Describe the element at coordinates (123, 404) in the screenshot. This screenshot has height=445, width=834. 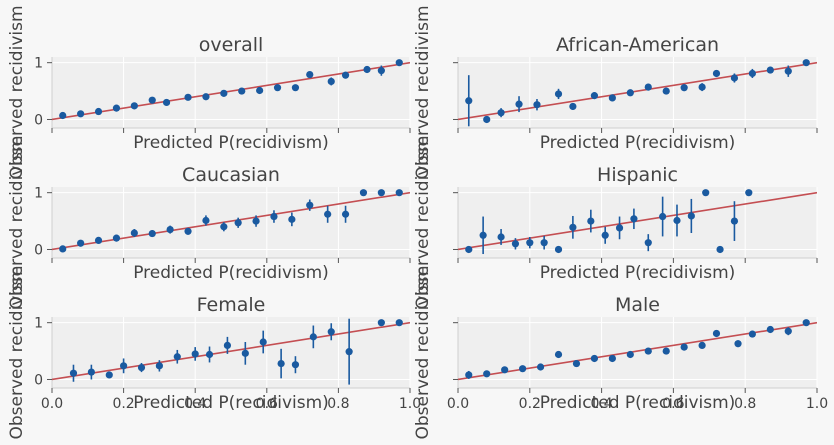
I see `x-tick-label: 0.2` at that location.